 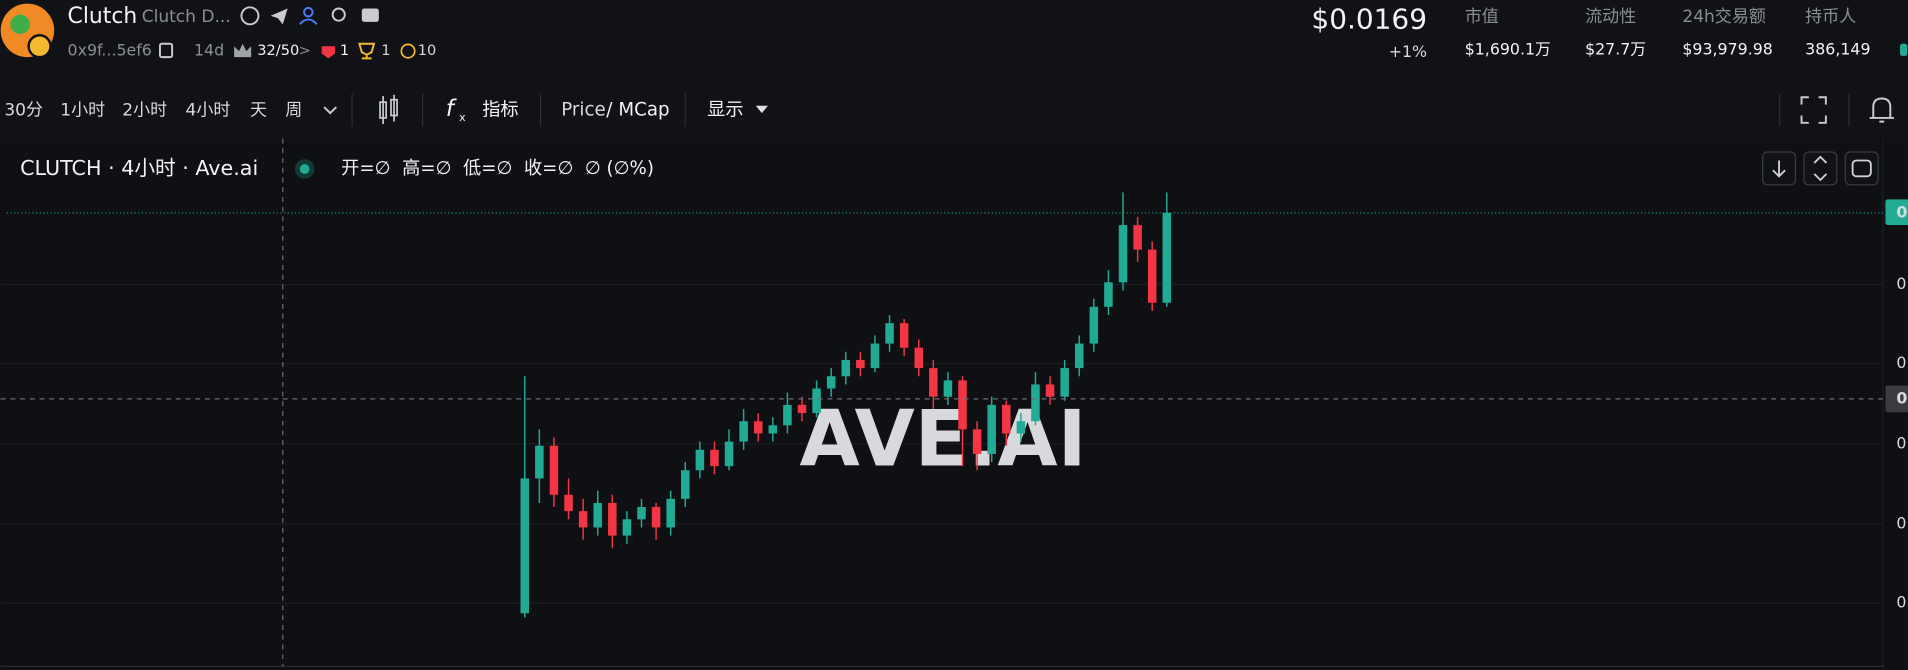 I want to click on status-dot, so click(x=304, y=169).